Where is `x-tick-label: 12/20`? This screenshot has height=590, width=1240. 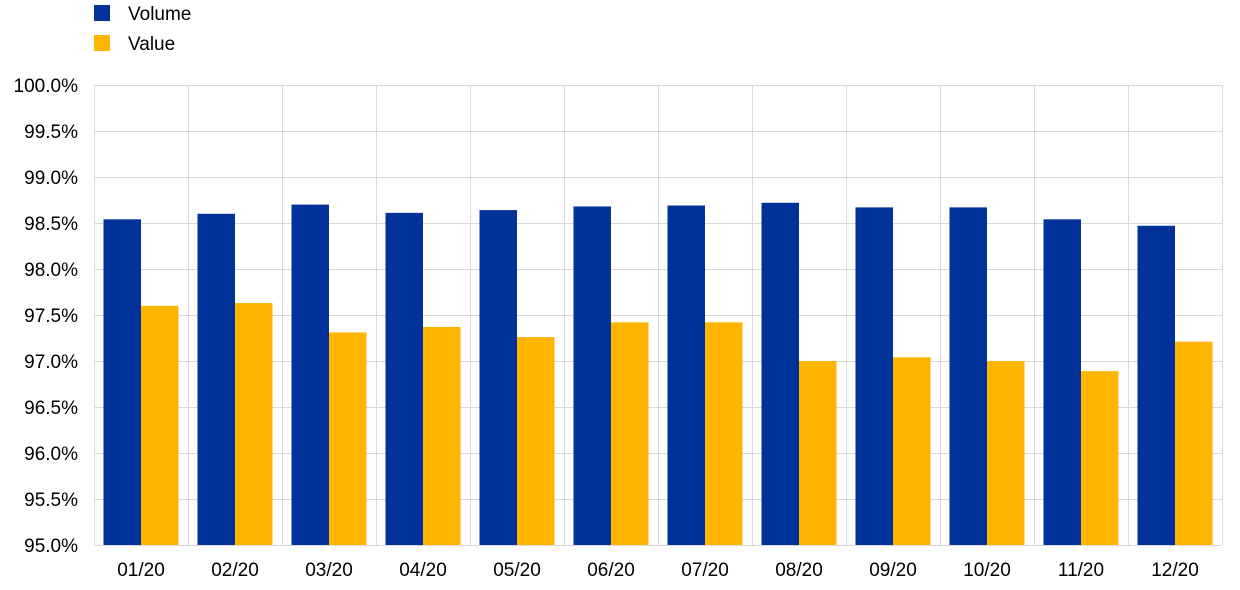
x-tick-label: 12/20 is located at coordinates (1175, 570).